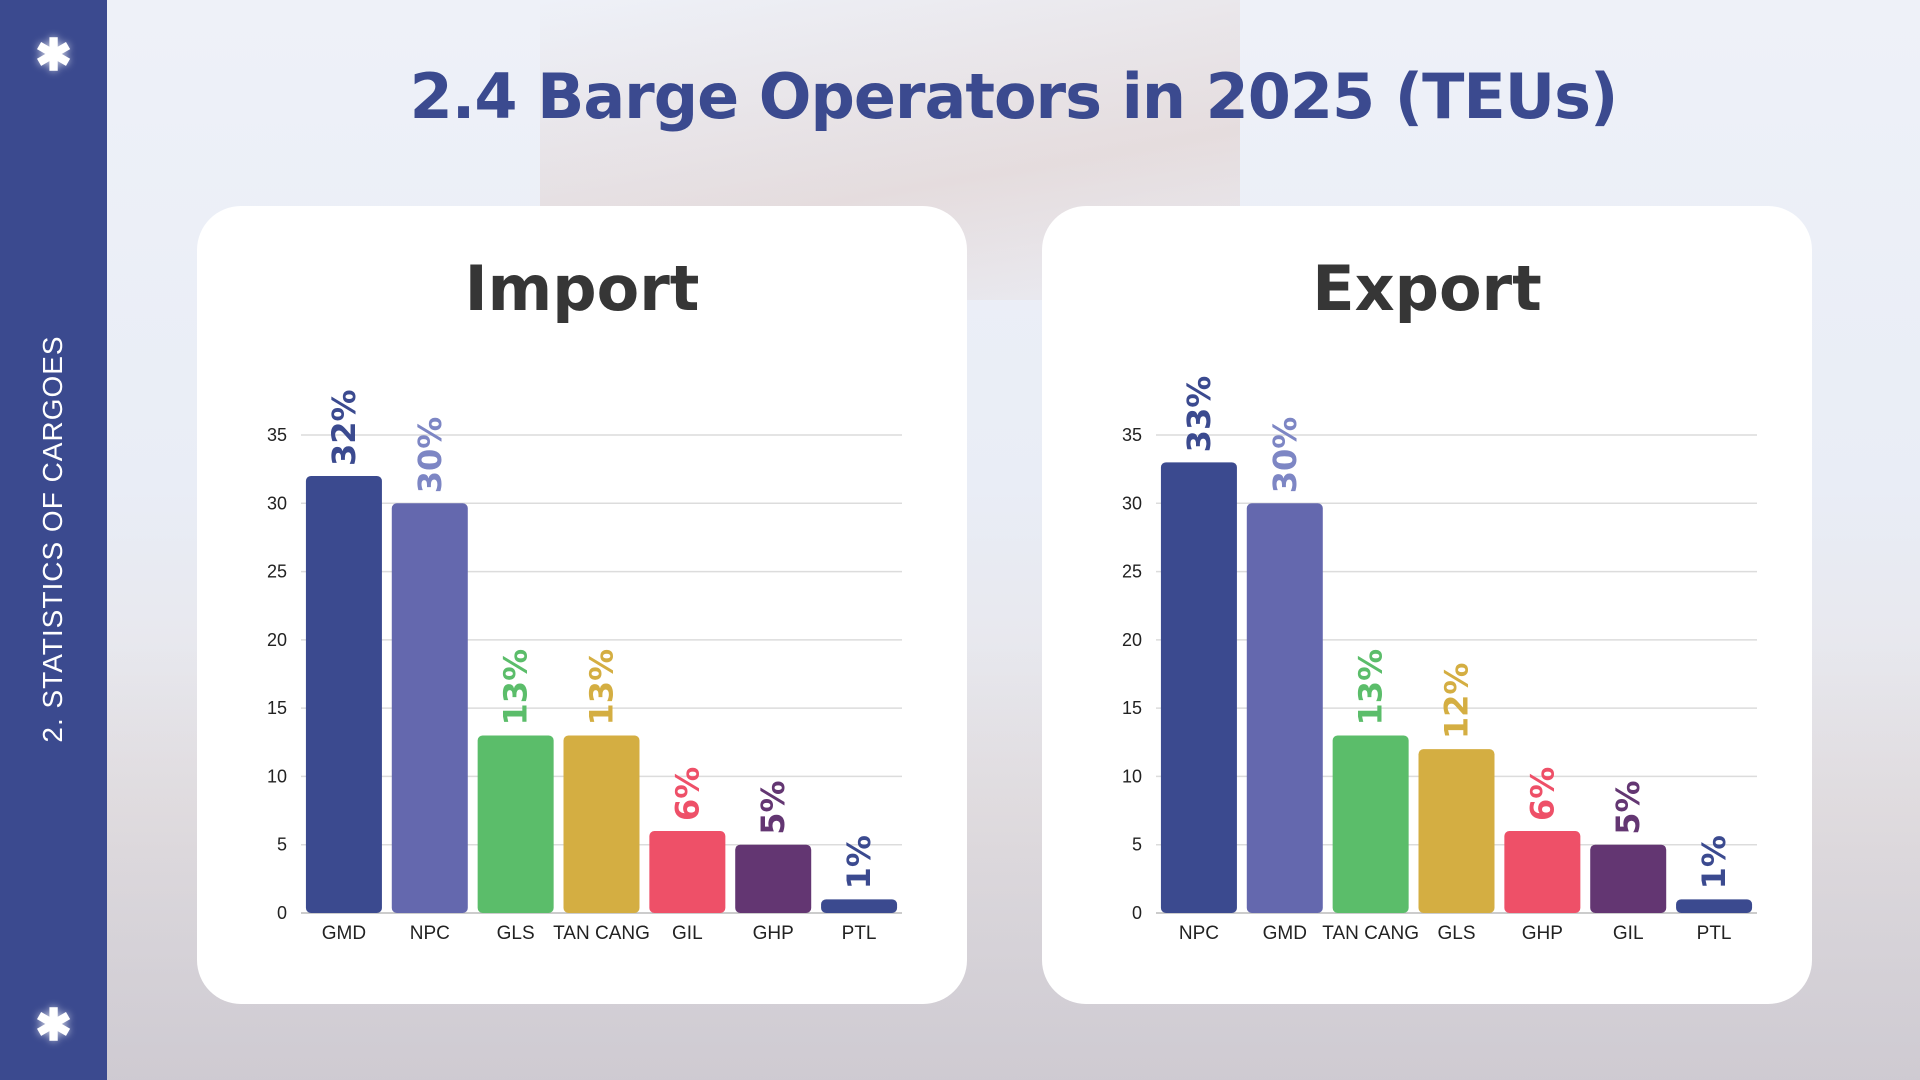 Image resolution: width=1920 pixels, height=1080 pixels. Describe the element at coordinates (1371, 687) in the screenshot. I see `export-data-label: 13%` at that location.